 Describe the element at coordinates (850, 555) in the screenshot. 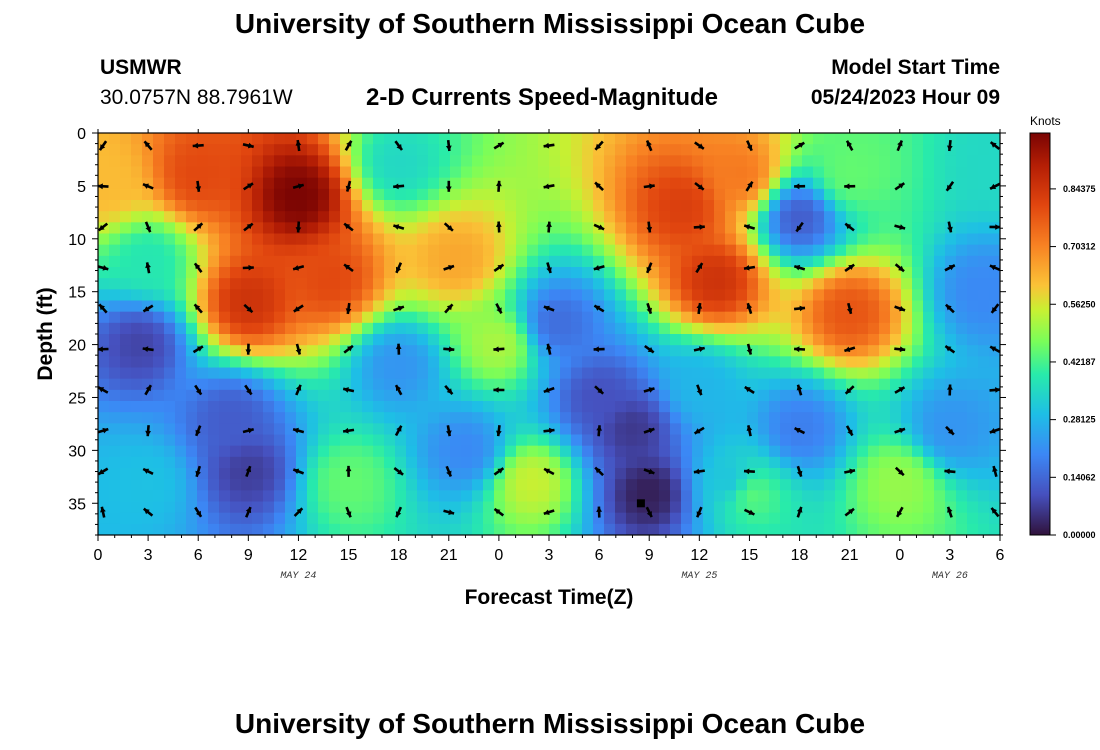

I see `x-tick-label: 21` at that location.